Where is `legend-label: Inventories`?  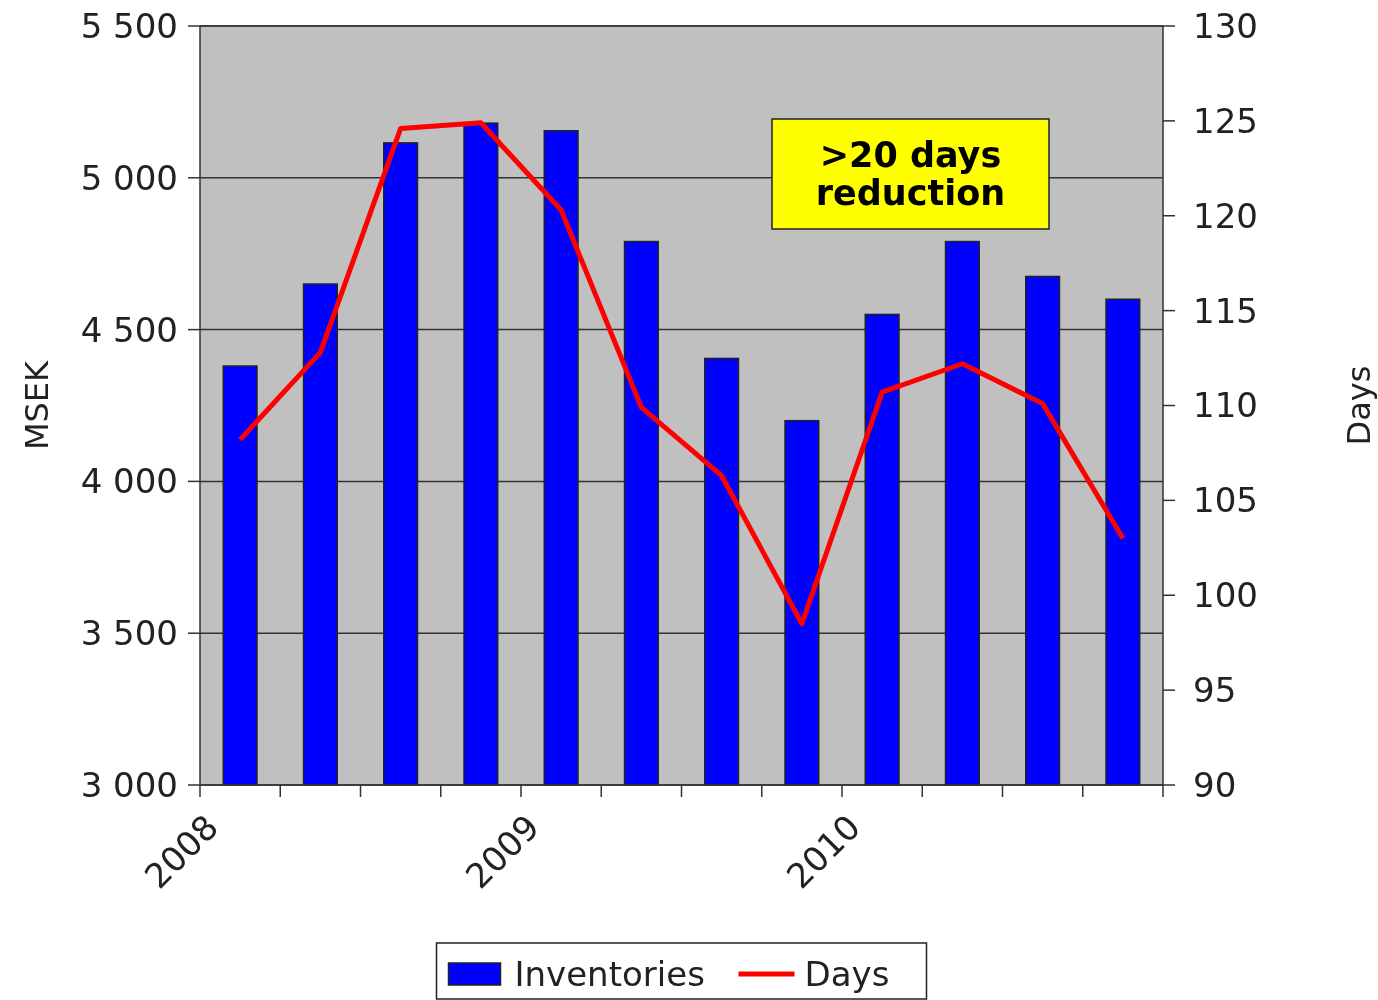
legend-label: Inventories is located at coordinates (609, 973).